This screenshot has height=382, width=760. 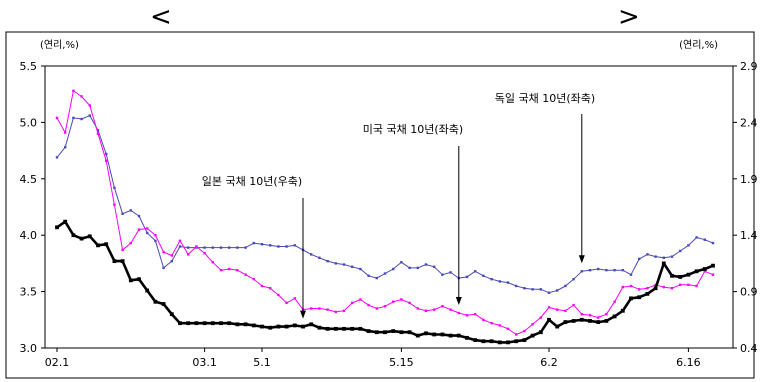 What do you see at coordinates (749, 348) in the screenshot?
I see `right-y-tick-label: 0.4` at bounding box center [749, 348].